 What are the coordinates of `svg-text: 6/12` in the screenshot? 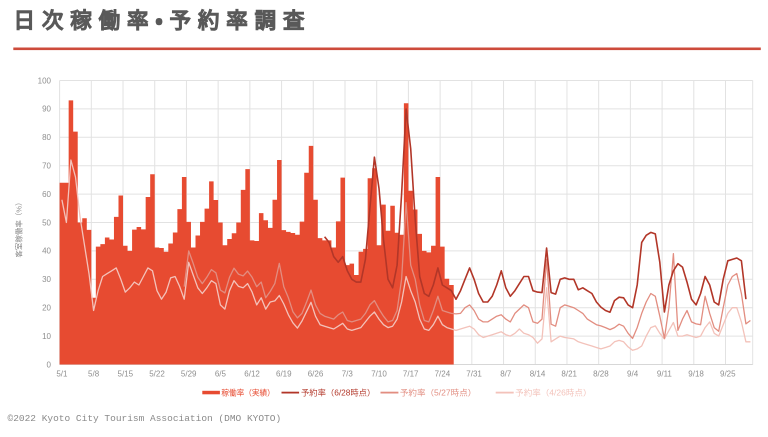 It's located at (252, 374).